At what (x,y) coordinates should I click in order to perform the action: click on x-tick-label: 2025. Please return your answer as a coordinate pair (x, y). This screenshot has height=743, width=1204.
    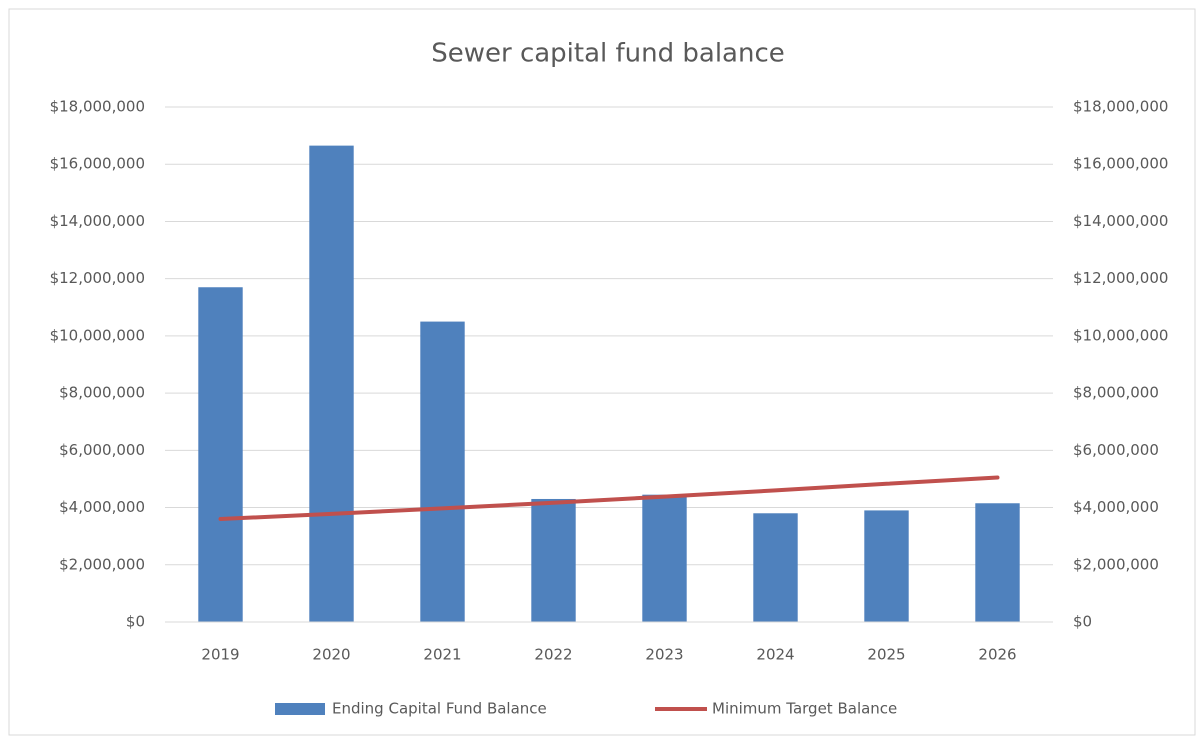
    Looking at the image, I should click on (886, 655).